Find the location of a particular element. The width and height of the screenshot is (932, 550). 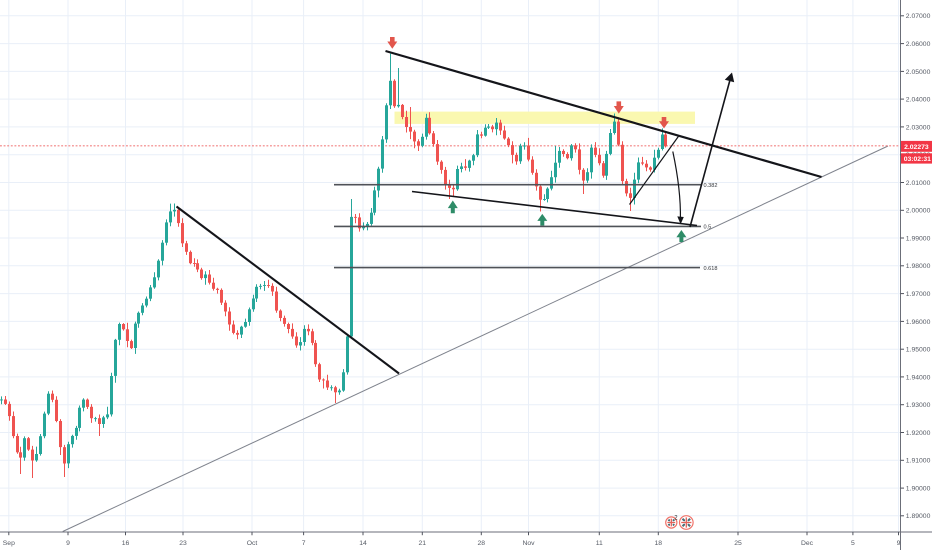

svg-text: 1.91000 is located at coordinates (918, 461).